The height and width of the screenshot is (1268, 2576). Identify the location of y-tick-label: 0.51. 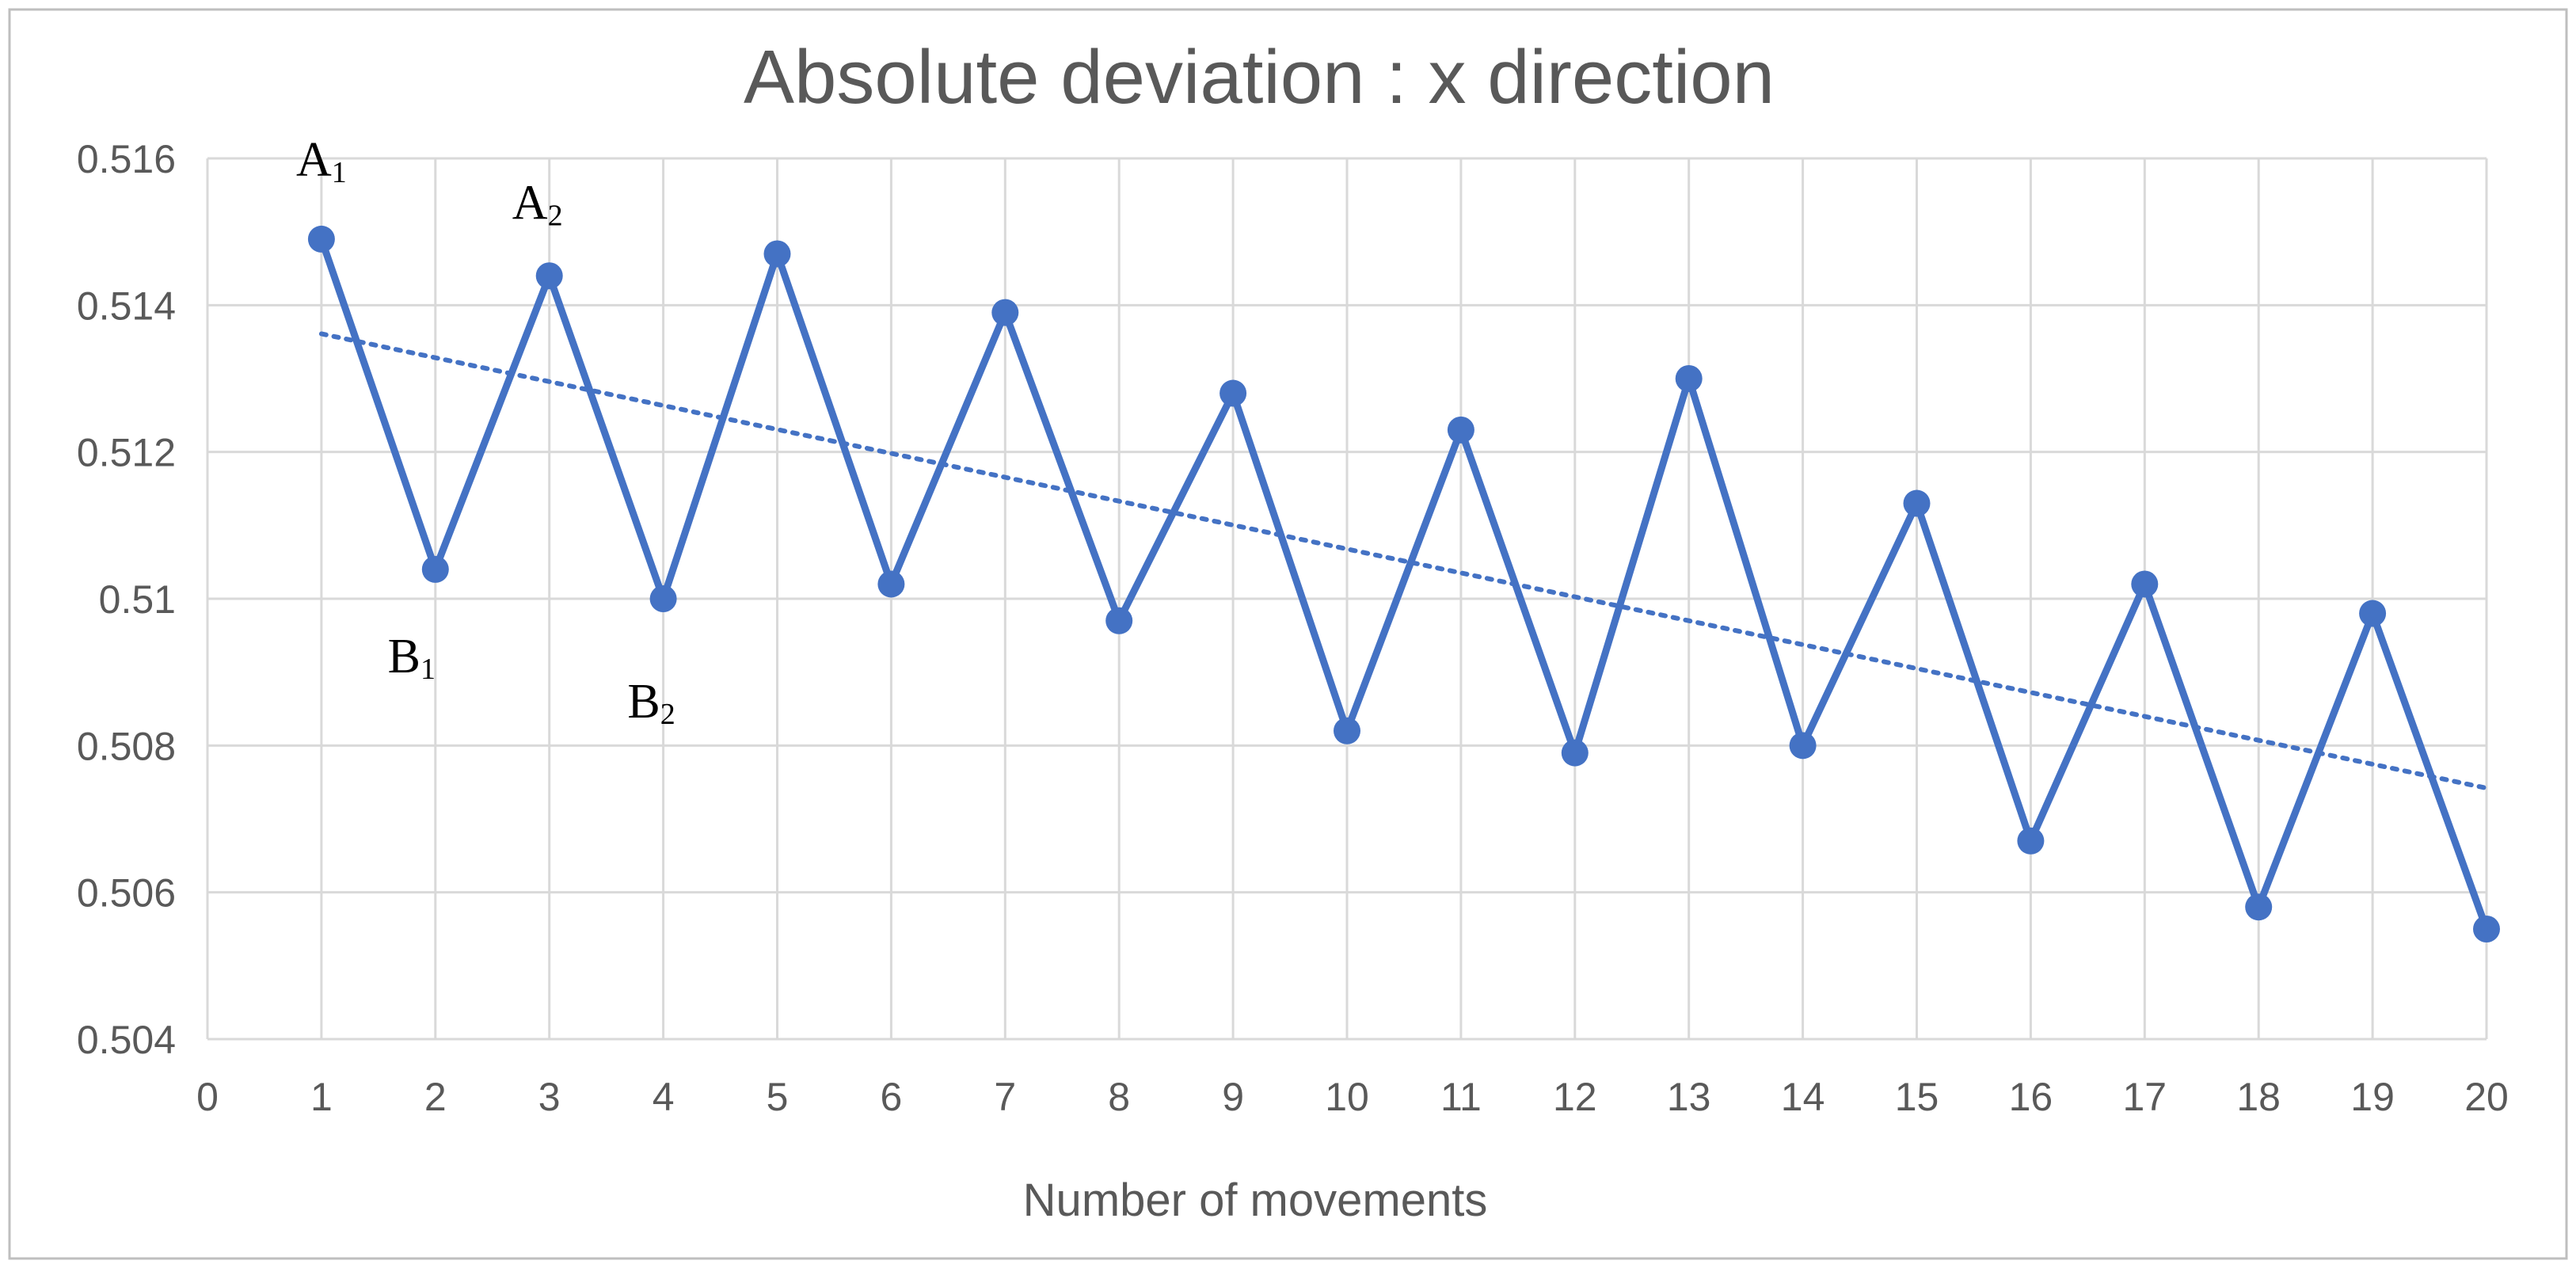
(137, 599).